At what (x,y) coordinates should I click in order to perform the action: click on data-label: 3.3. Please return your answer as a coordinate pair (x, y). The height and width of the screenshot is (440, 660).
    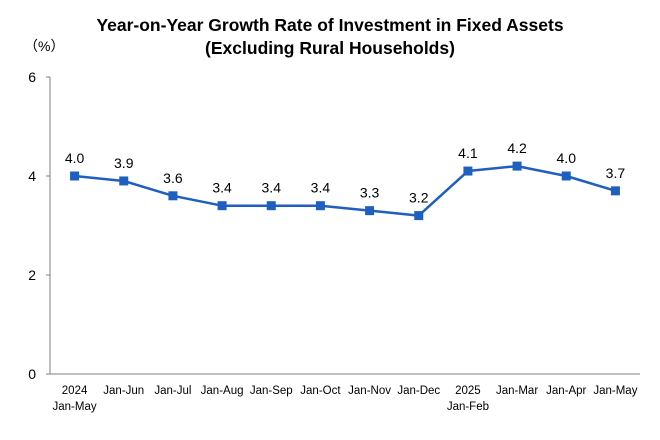
    Looking at the image, I should click on (370, 193).